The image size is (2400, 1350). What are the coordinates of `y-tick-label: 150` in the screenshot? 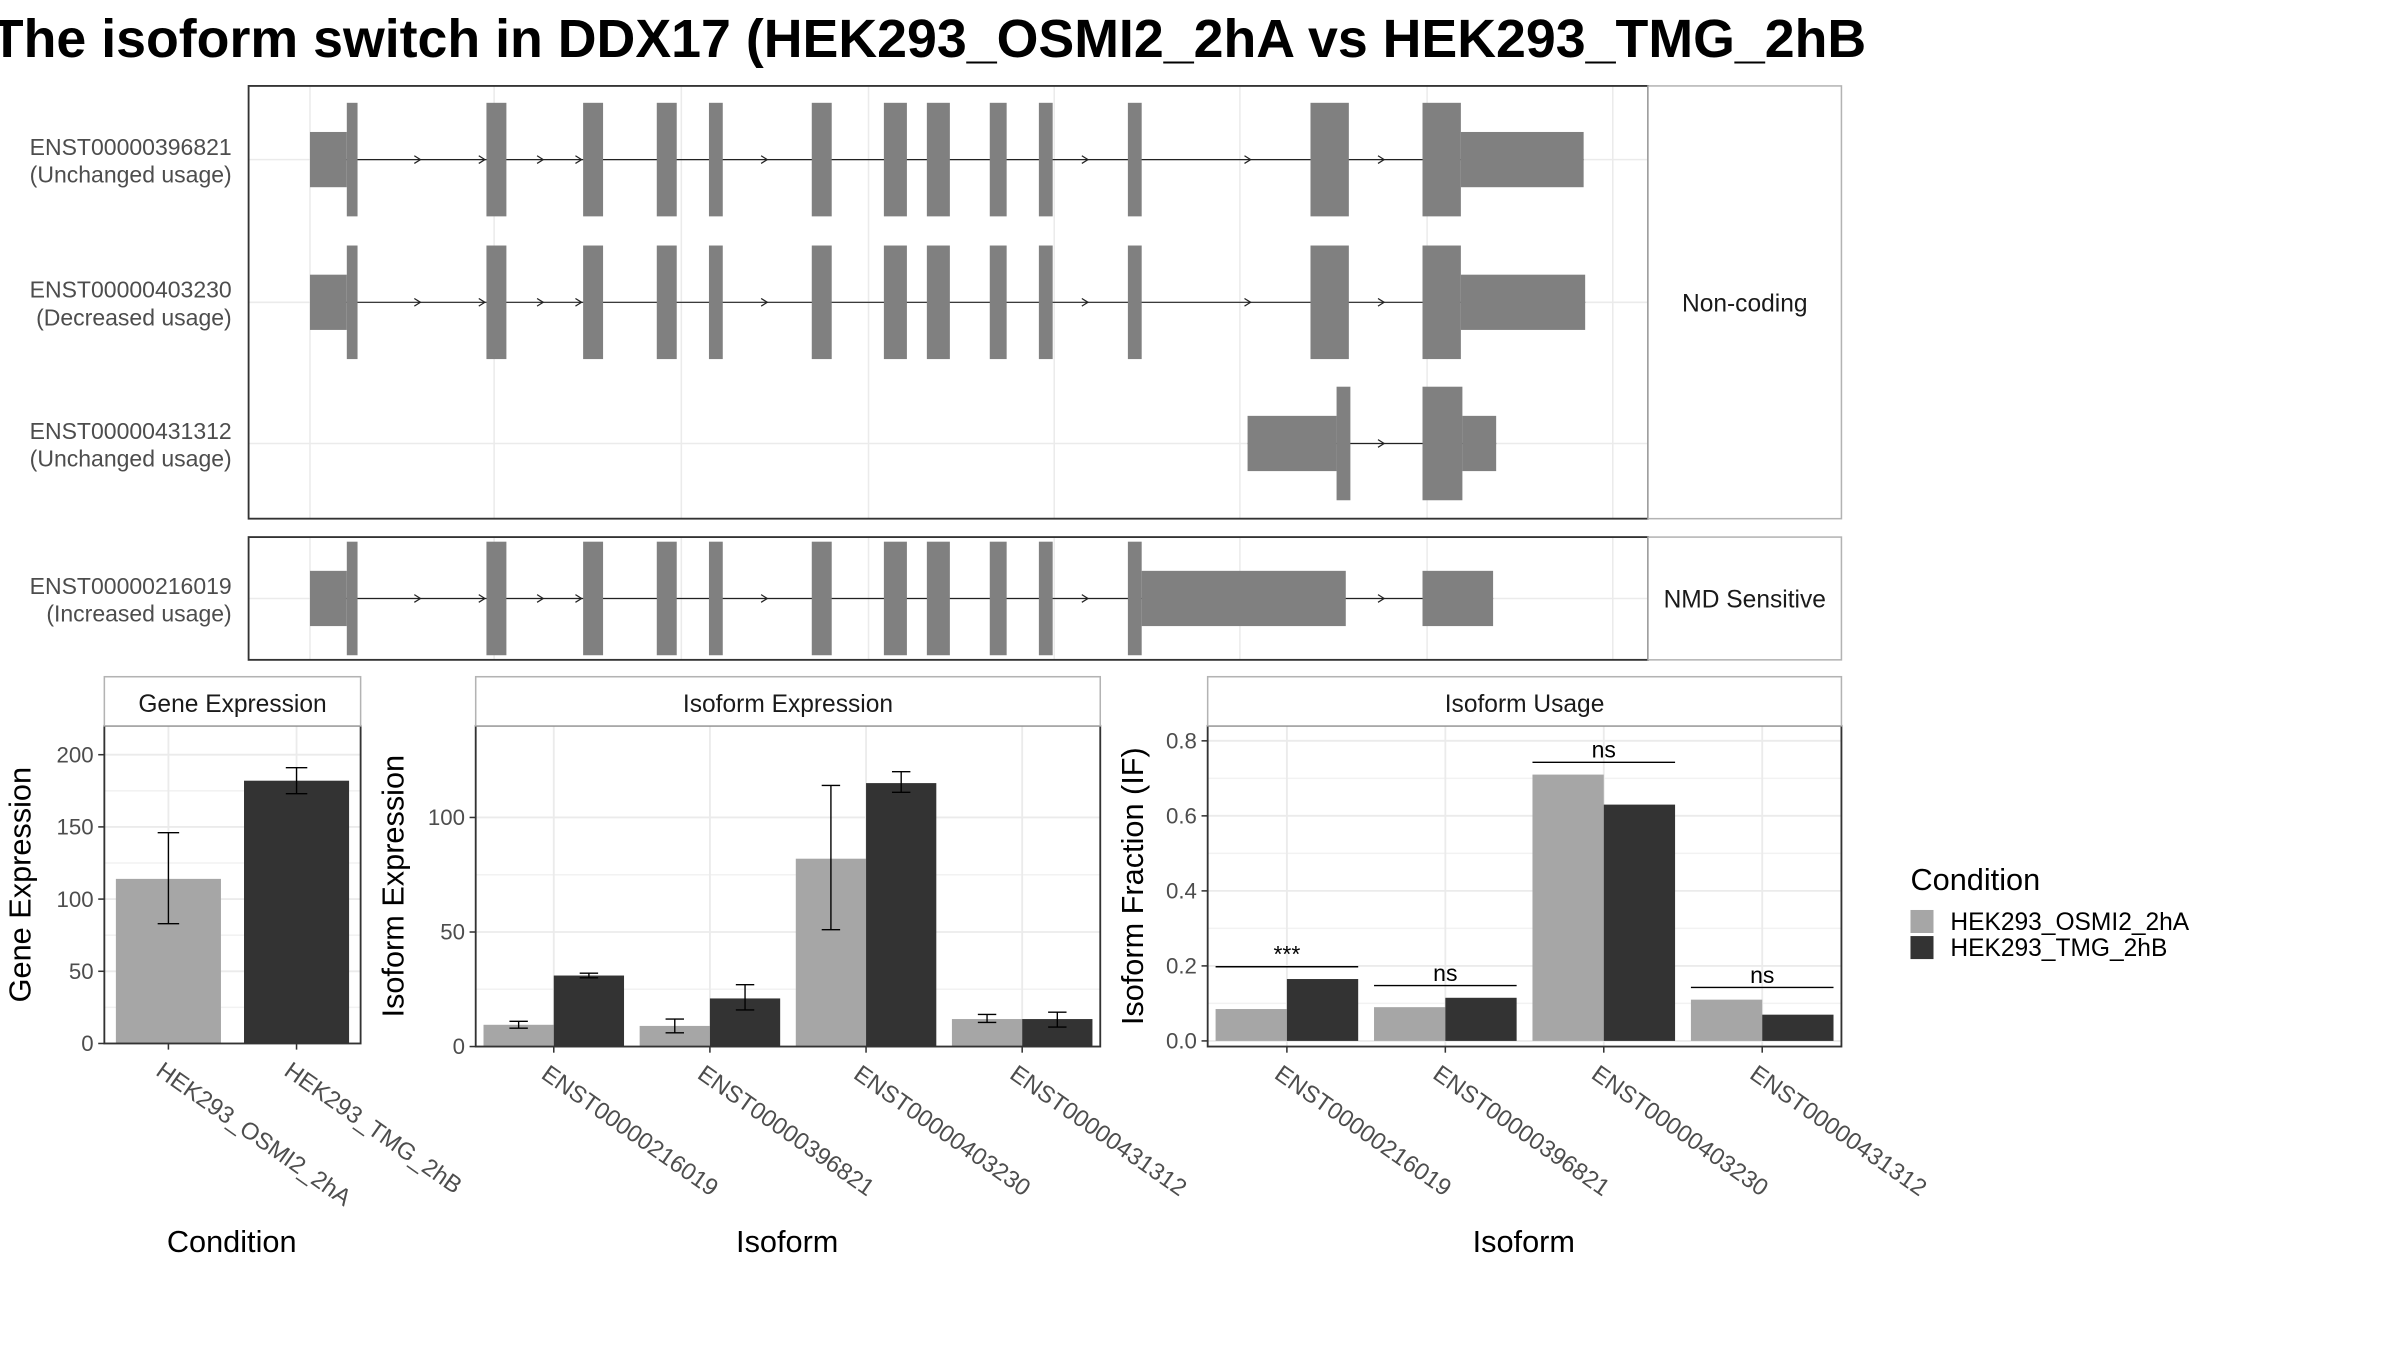 It's located at (74, 827).